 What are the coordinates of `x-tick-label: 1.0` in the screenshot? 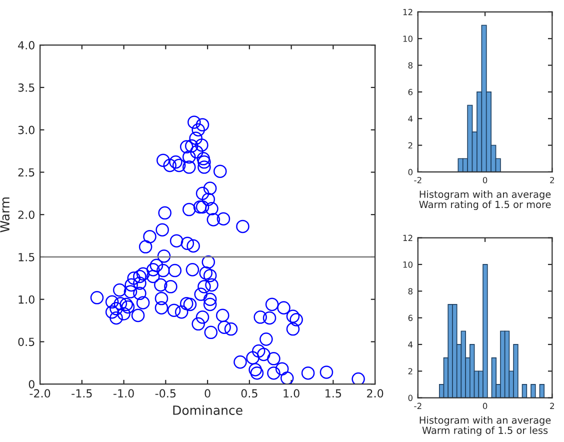 It's located at (292, 393).